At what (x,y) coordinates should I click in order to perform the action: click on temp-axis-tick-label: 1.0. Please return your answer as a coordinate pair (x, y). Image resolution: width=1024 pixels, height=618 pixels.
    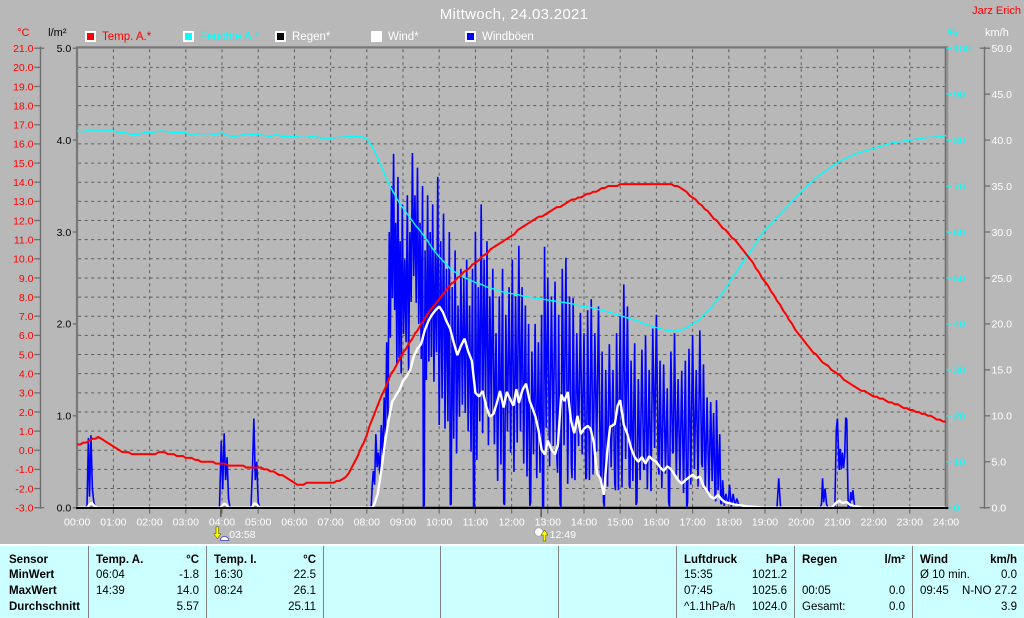
    Looking at the image, I should click on (26, 432).